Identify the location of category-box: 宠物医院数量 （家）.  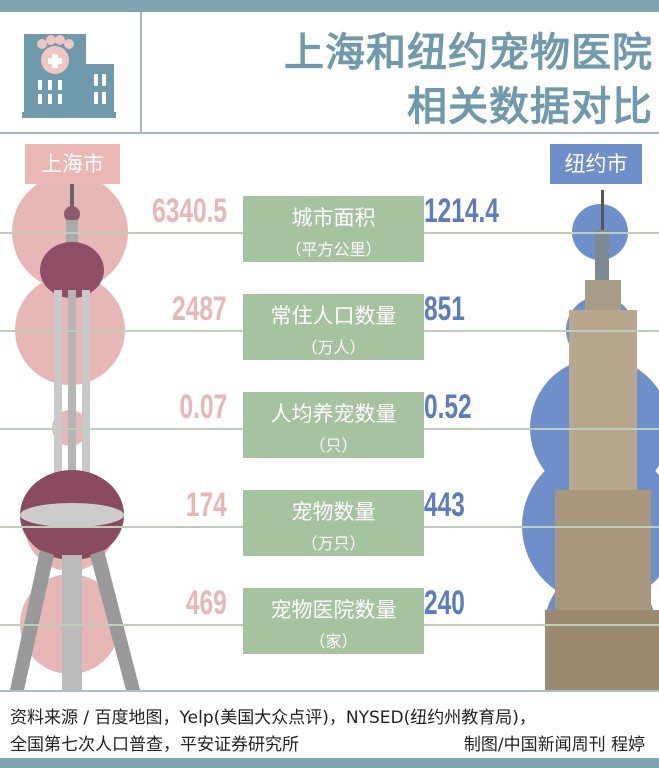
(333, 621).